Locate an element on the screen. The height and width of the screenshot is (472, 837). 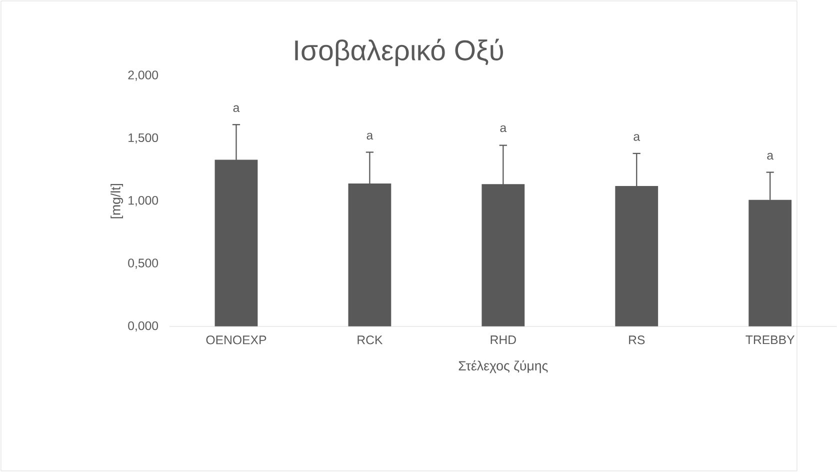
y-axis-title: [mg/lt] is located at coordinates (117, 201).